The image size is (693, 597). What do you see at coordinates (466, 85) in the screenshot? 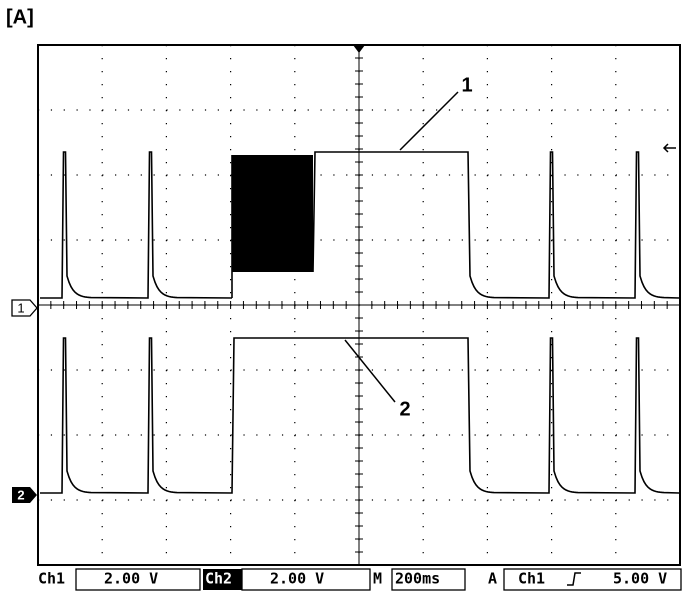
I see `annotation: 1` at bounding box center [466, 85].